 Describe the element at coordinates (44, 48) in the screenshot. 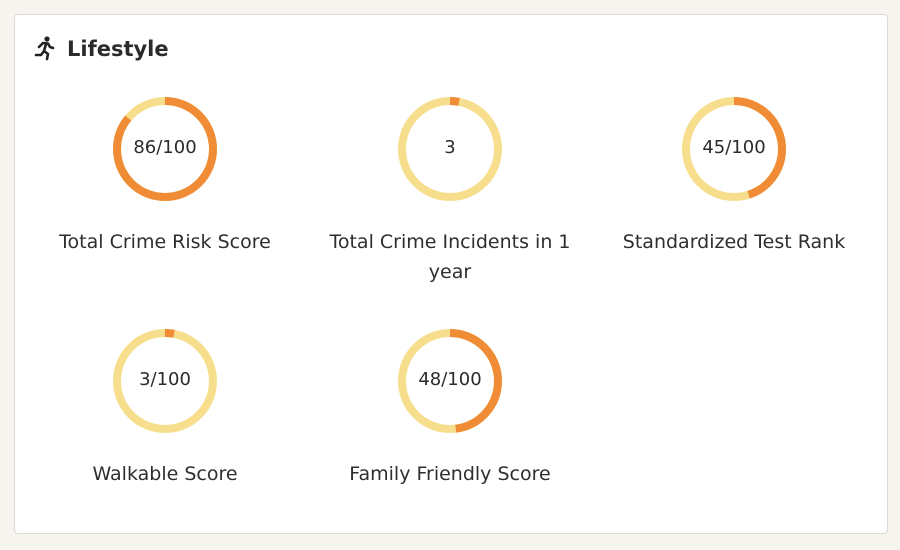

I see `running-icon` at that location.